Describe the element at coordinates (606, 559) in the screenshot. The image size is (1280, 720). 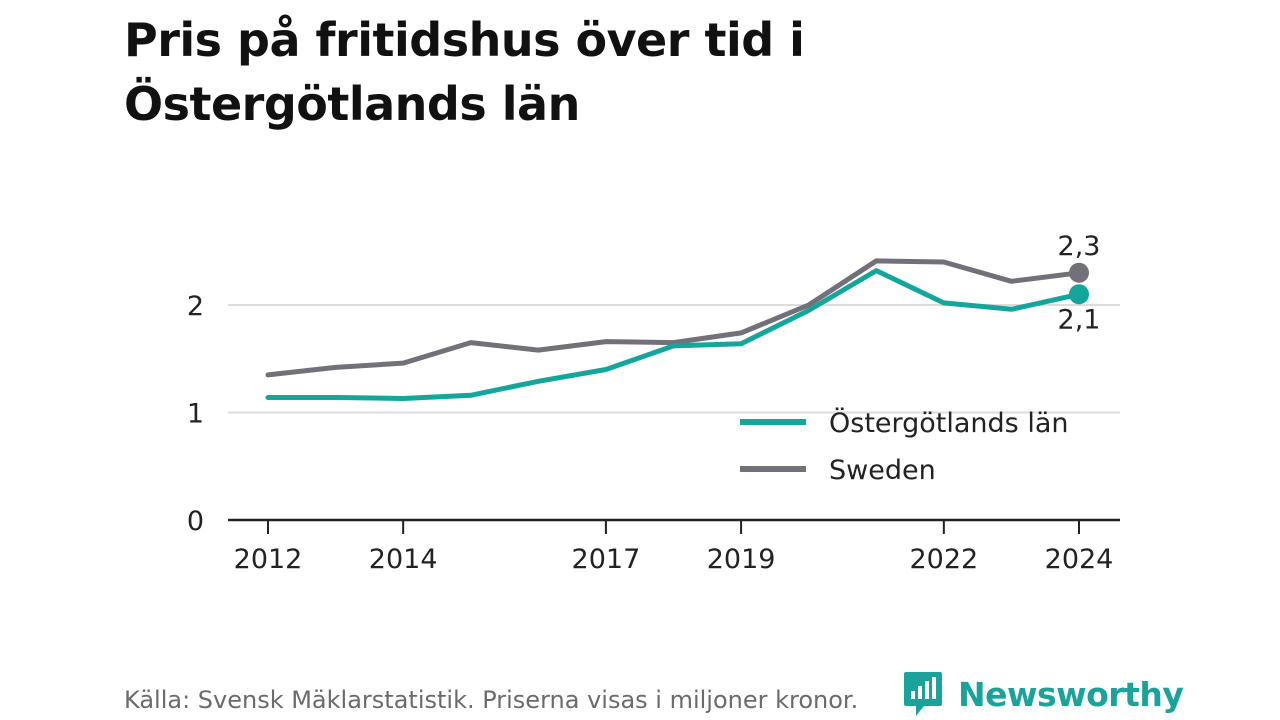
I see `x-tick-label: 2017` at that location.